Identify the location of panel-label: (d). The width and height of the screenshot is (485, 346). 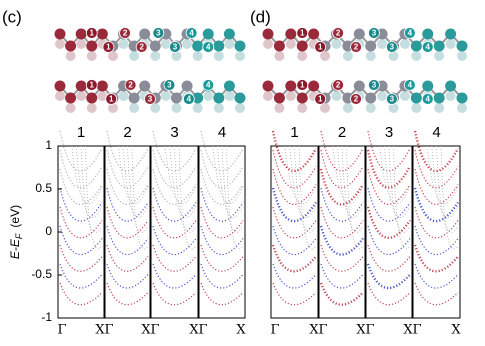
(260, 16).